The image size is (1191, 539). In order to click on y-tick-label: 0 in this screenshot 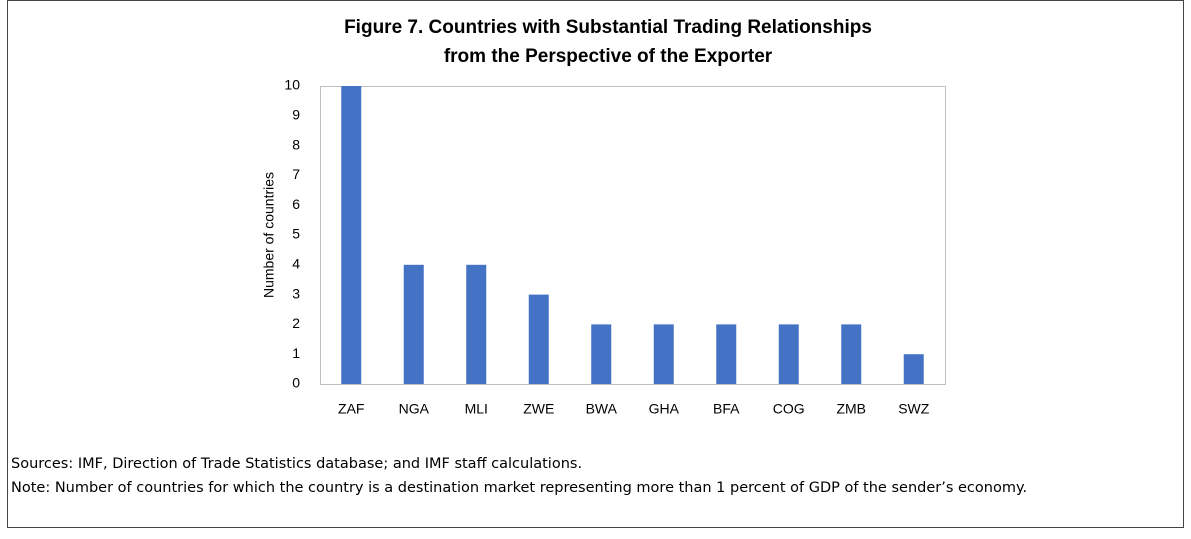, I will do `click(296, 383)`.